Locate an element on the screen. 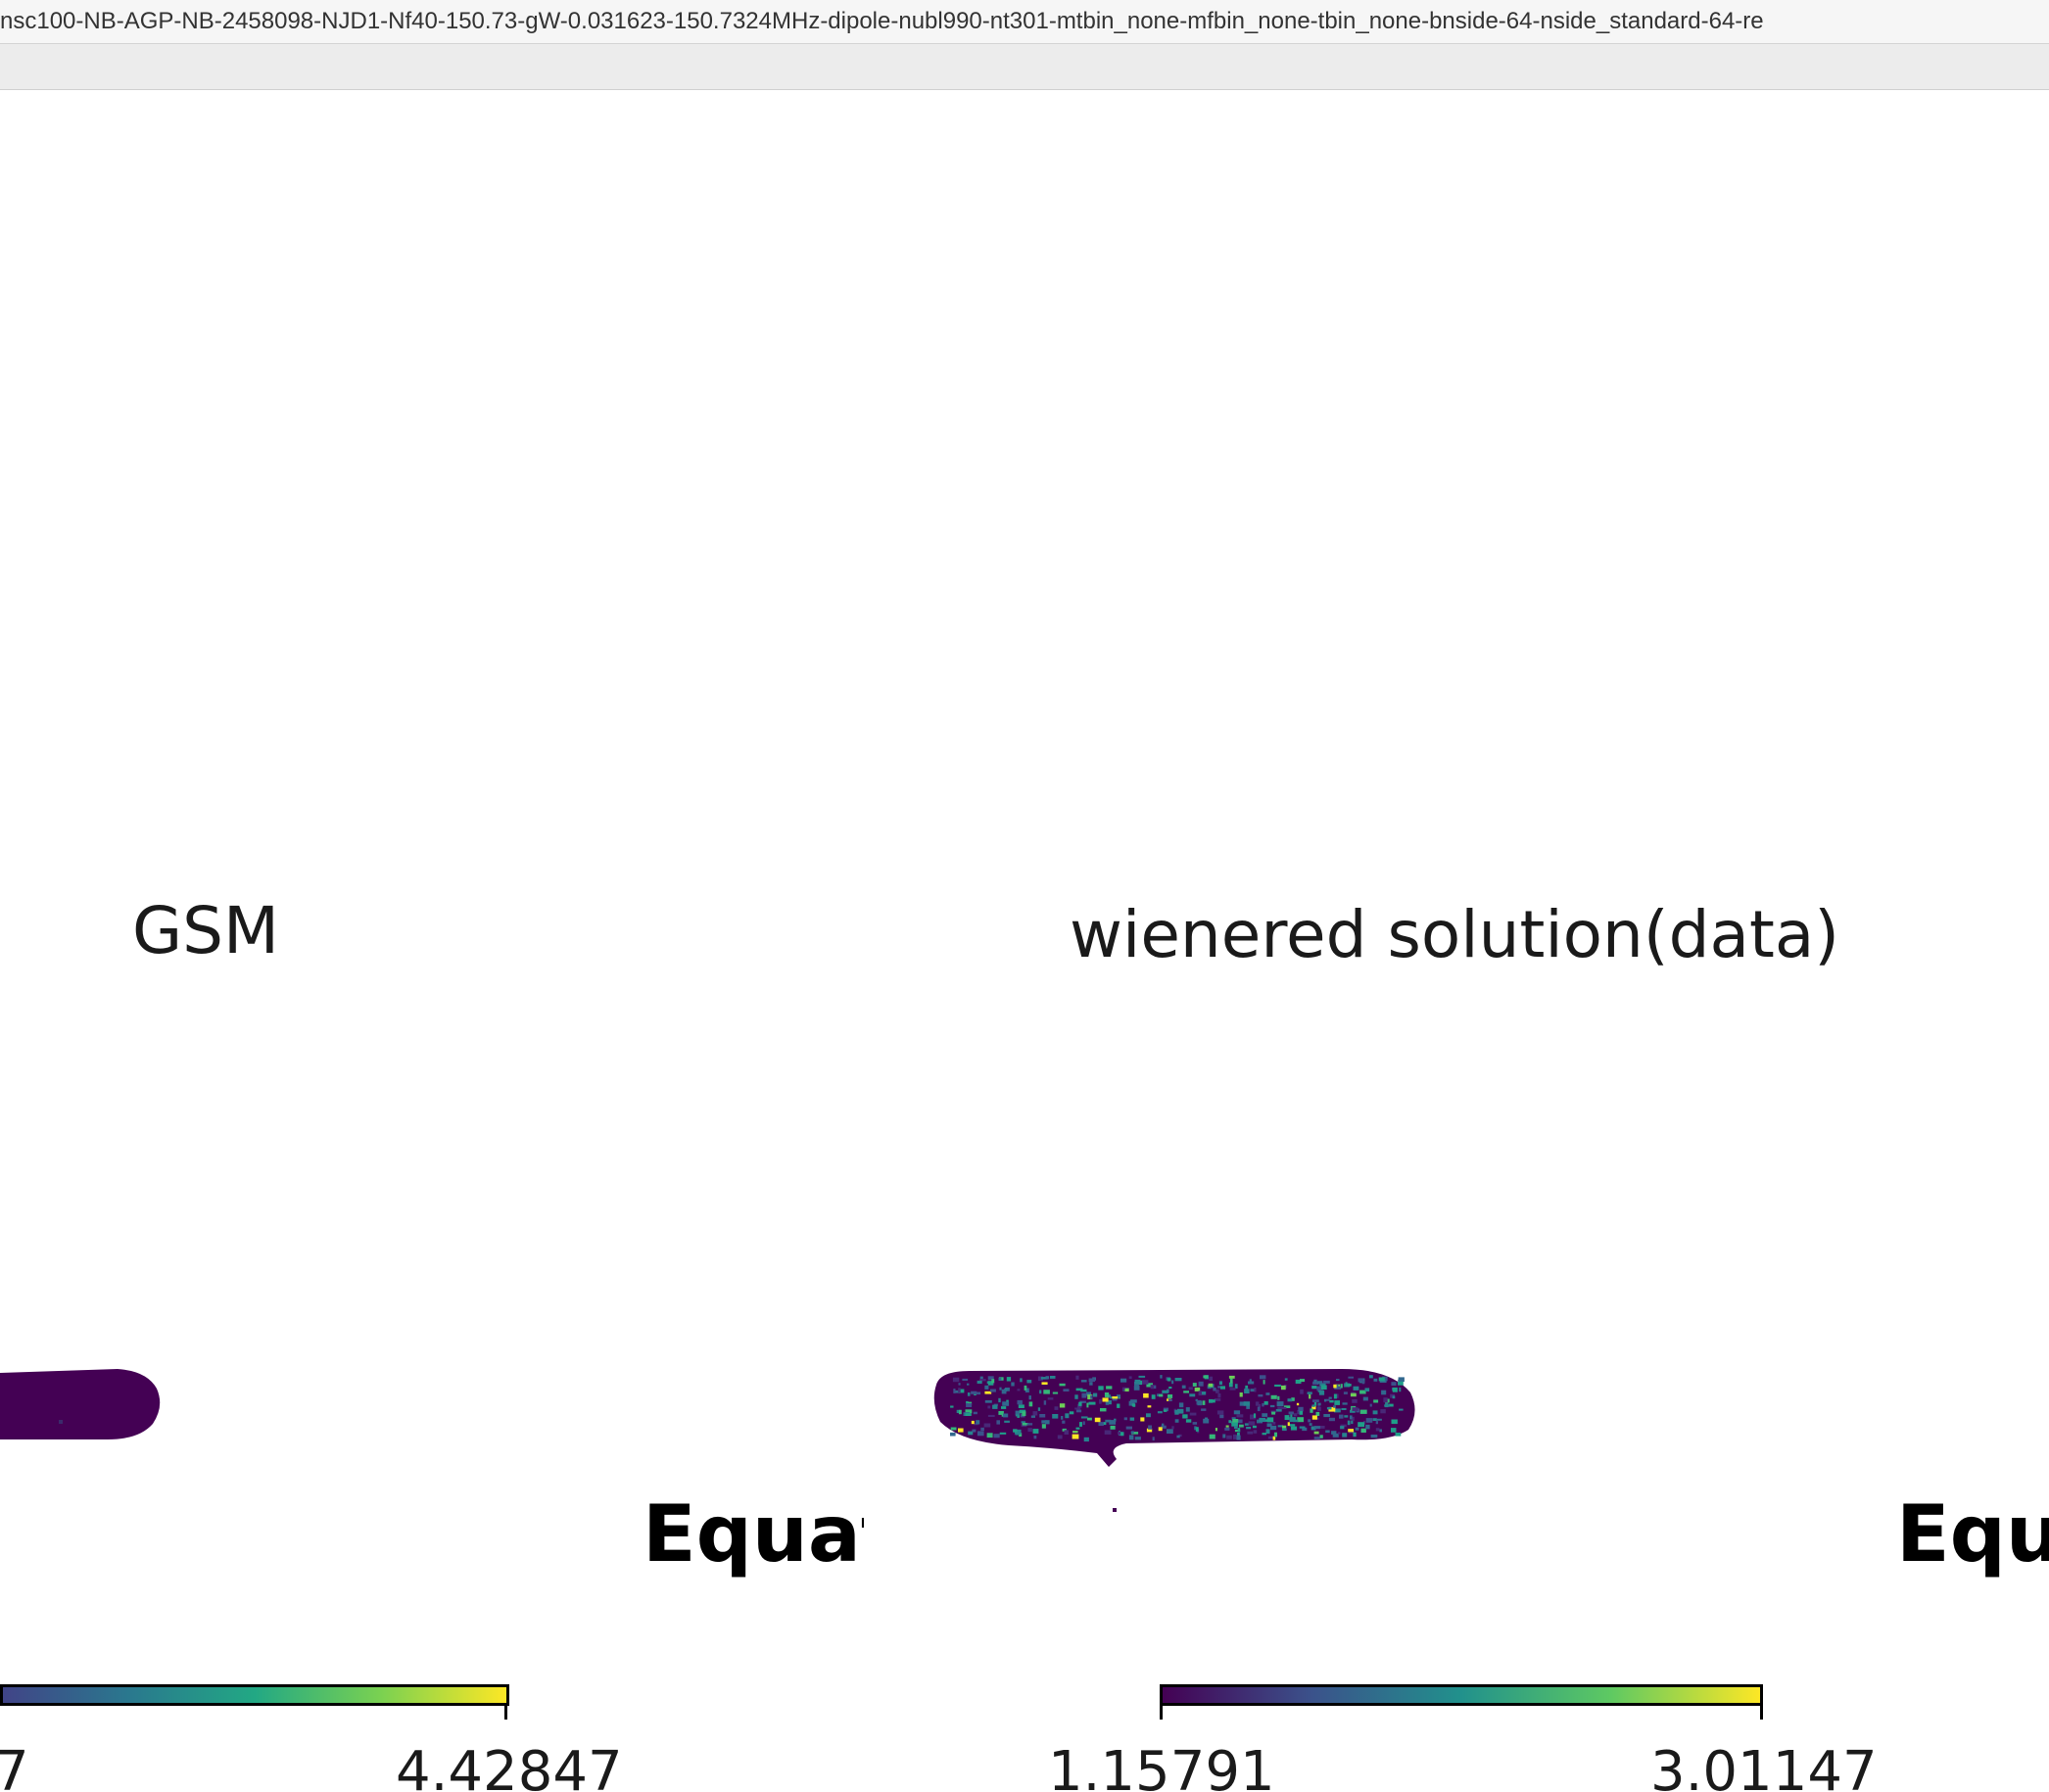 This screenshot has width=2049, height=1792. colorbar-gsm is located at coordinates (254, 1695).